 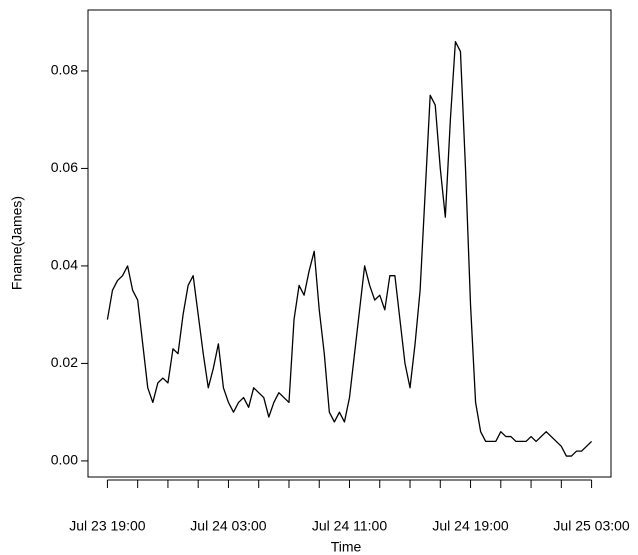 What do you see at coordinates (346, 547) in the screenshot?
I see `x-axis-label: Time` at bounding box center [346, 547].